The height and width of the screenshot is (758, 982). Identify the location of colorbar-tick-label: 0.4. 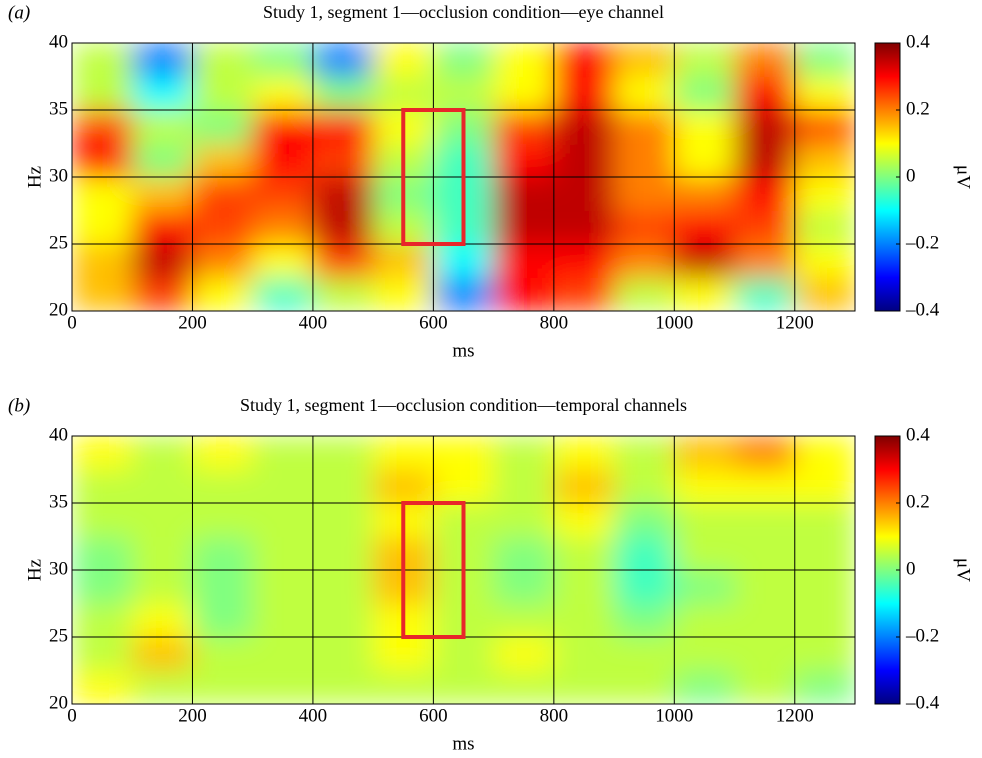
(918, 434).